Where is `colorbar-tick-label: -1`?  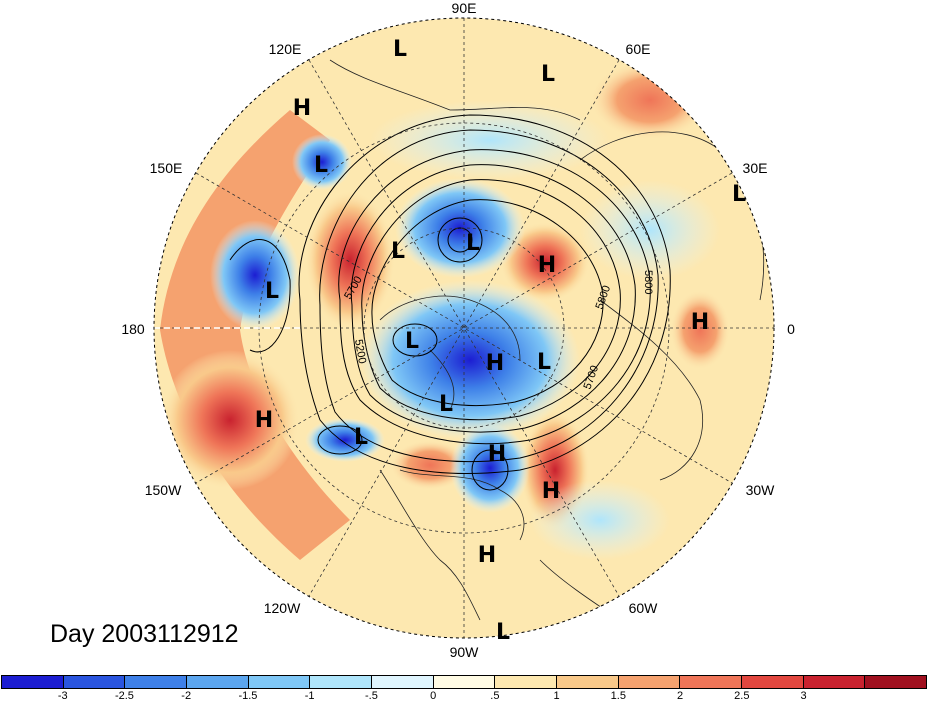
colorbar-tick-label: -1 is located at coordinates (309, 696).